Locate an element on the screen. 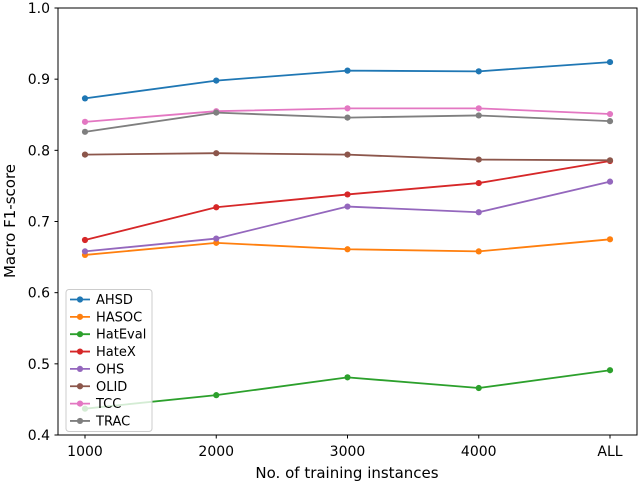 Image resolution: width=640 pixels, height=490 pixels. legend-entry-OHS: OHS is located at coordinates (97, 369).